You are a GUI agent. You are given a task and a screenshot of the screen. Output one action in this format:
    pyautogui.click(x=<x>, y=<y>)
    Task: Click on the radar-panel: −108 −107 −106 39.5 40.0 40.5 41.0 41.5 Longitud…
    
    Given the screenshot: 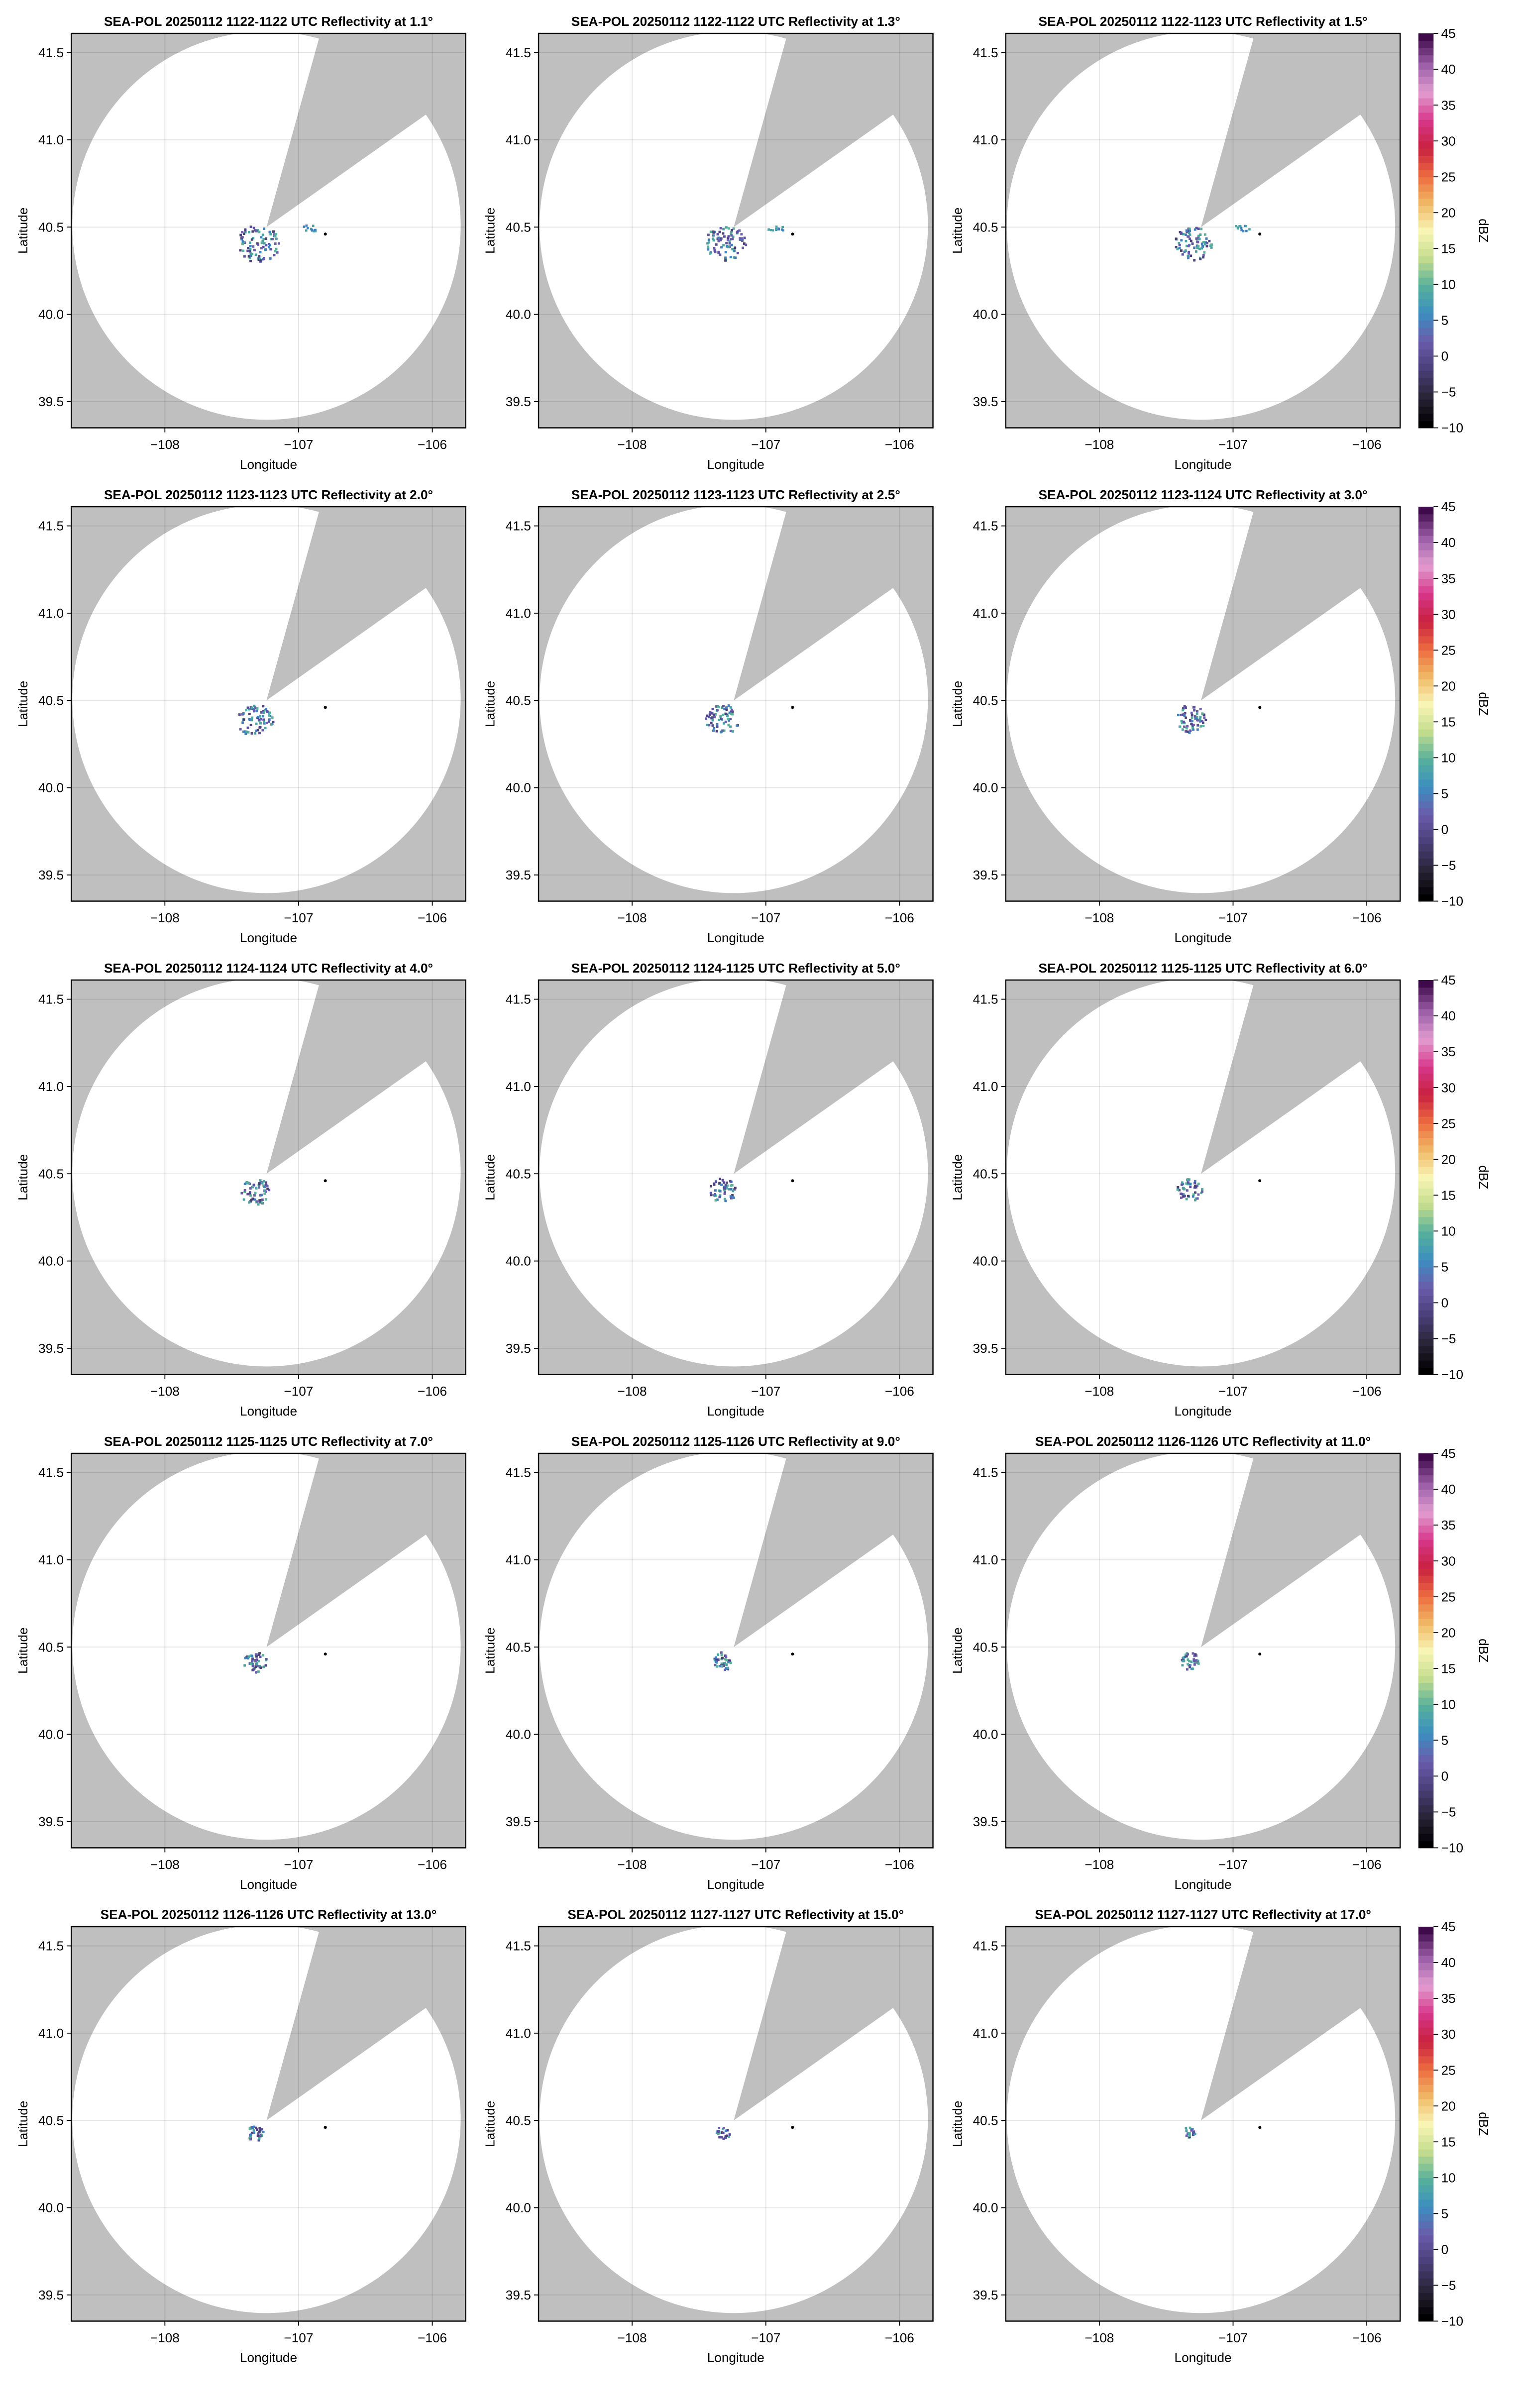 What is the action you would take?
    pyautogui.click(x=709, y=1663)
    